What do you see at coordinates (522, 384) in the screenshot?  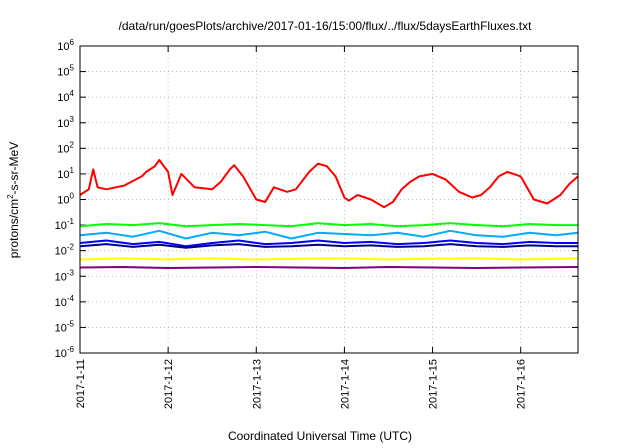 I see `x-tick-label: 2017-1-16` at bounding box center [522, 384].